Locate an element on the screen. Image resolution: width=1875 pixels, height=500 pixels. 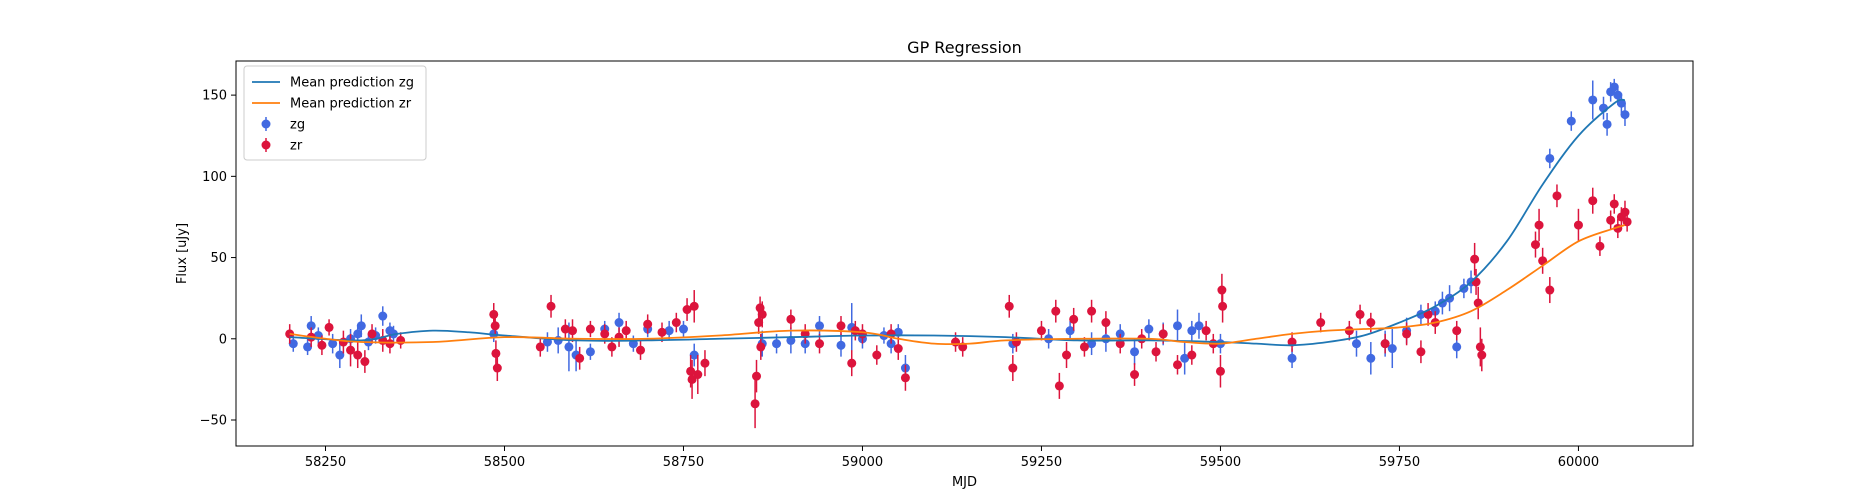
y-tick-label: 0 is located at coordinates (223, 339).